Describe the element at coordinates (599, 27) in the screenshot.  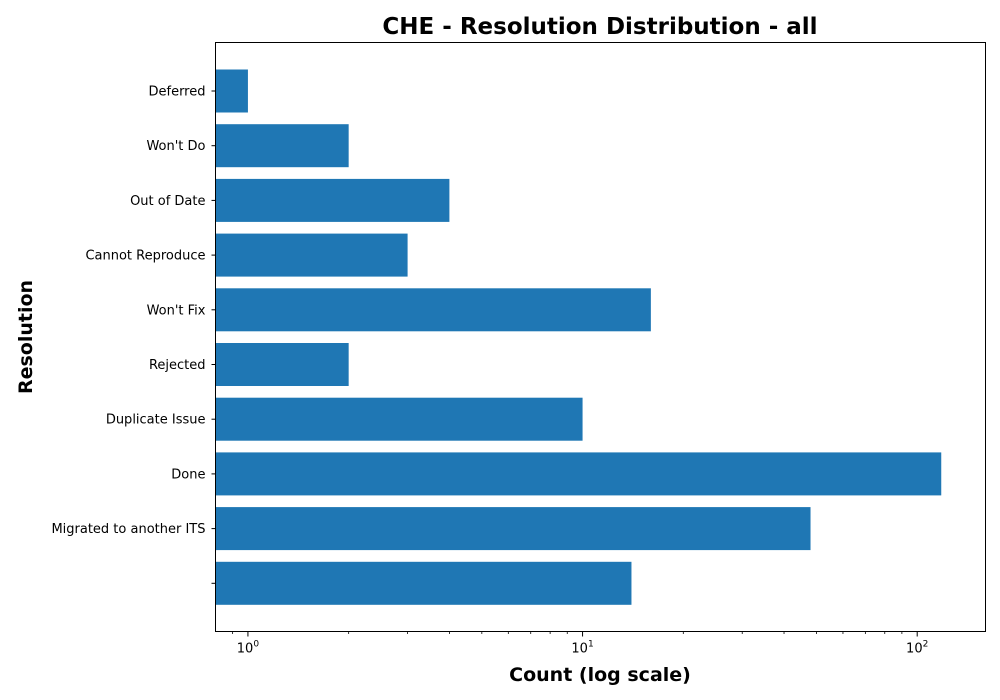
I see `chart-title: CHE - Resolution Distribution - all` at that location.